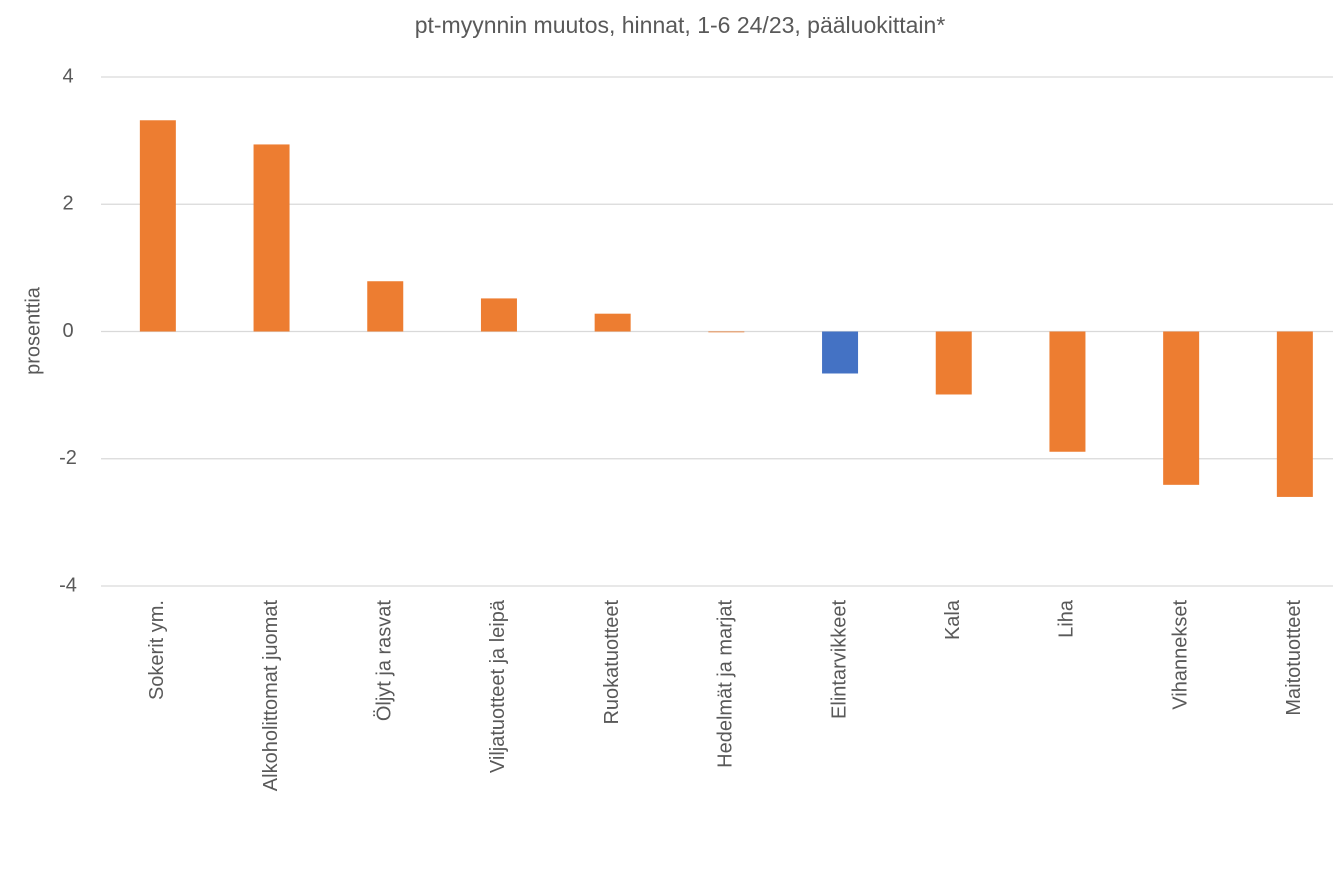 The height and width of the screenshot is (876, 1333). What do you see at coordinates (612, 662) in the screenshot?
I see `x-tick-label: Ruokatuotteet` at bounding box center [612, 662].